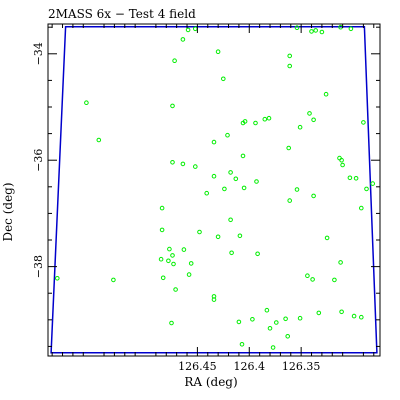  Describe the element at coordinates (122, 14) in the screenshot. I see `chart-title: 2MASS 6x − Test 4 field` at that location.